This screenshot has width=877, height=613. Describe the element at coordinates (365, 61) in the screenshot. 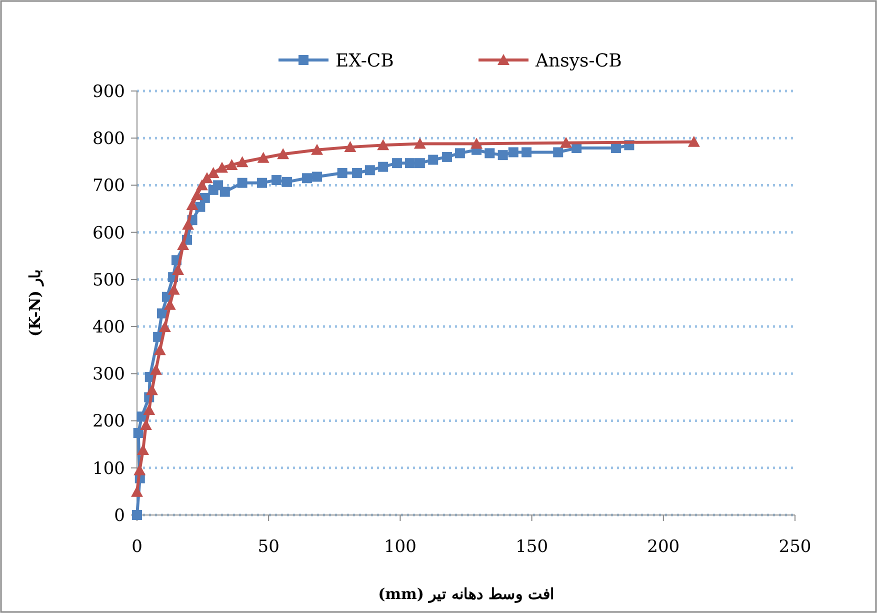

I see `legend-label: EX-CB` at that location.